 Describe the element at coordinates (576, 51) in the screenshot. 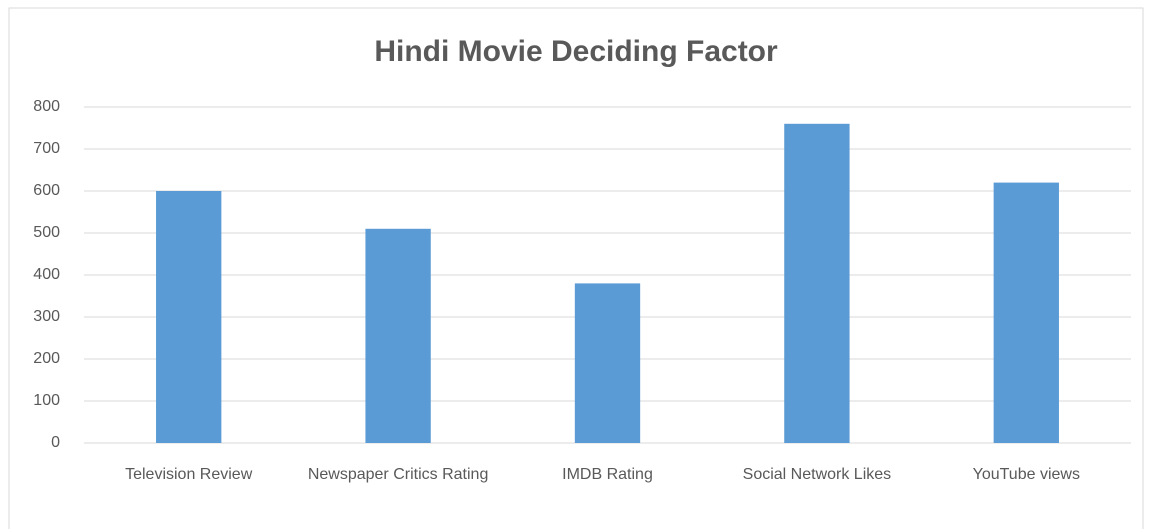

I see `chart-title: Hindi Movie Deciding Factor` at that location.